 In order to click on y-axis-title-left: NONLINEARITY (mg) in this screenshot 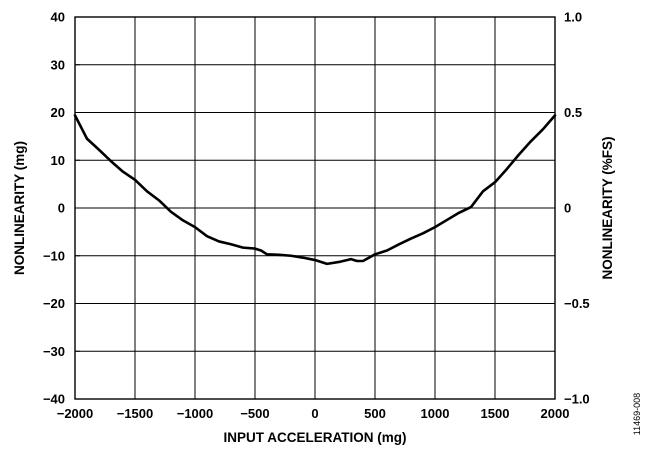, I will do `click(19, 208)`.